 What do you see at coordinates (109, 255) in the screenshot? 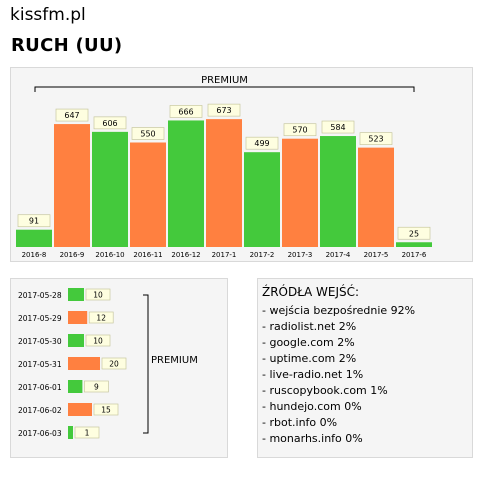
I see `x-tick-label: 2016-10` at bounding box center [109, 255].